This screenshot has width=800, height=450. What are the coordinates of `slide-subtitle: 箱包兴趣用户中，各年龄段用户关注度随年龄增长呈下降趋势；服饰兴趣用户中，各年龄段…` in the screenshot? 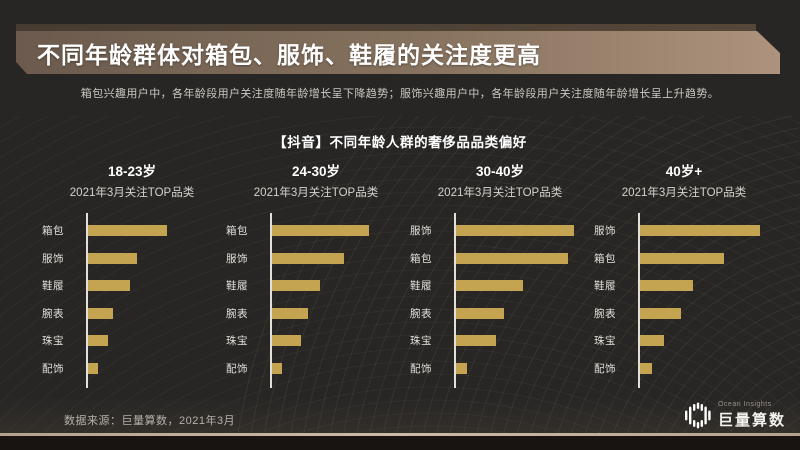 It's located at (400, 94).